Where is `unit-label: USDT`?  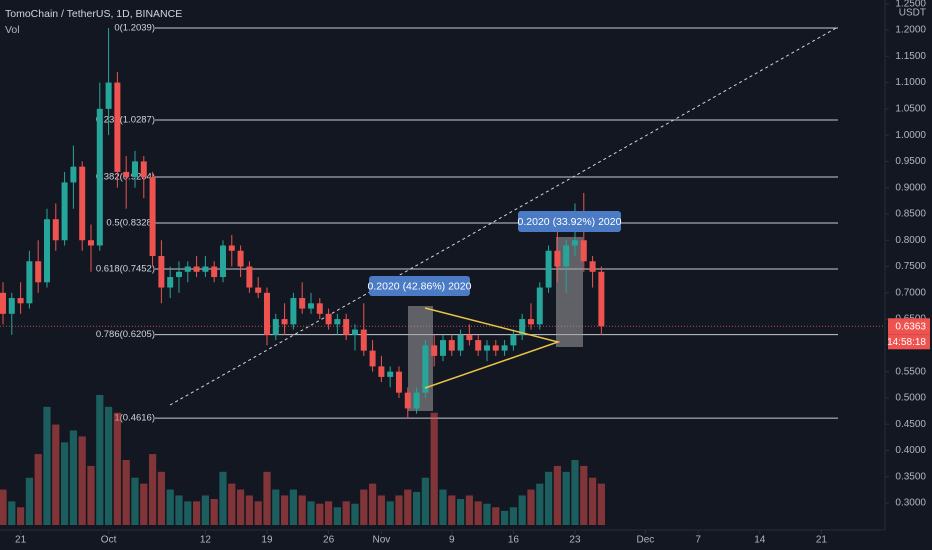
unit-label: USDT is located at coordinates (912, 13).